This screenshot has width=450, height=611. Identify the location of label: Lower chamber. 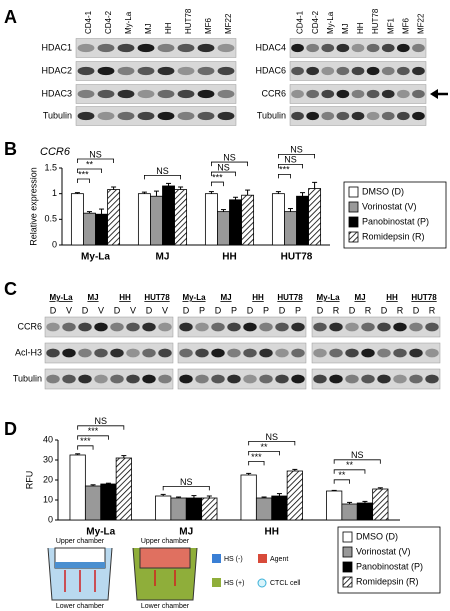
(165, 606).